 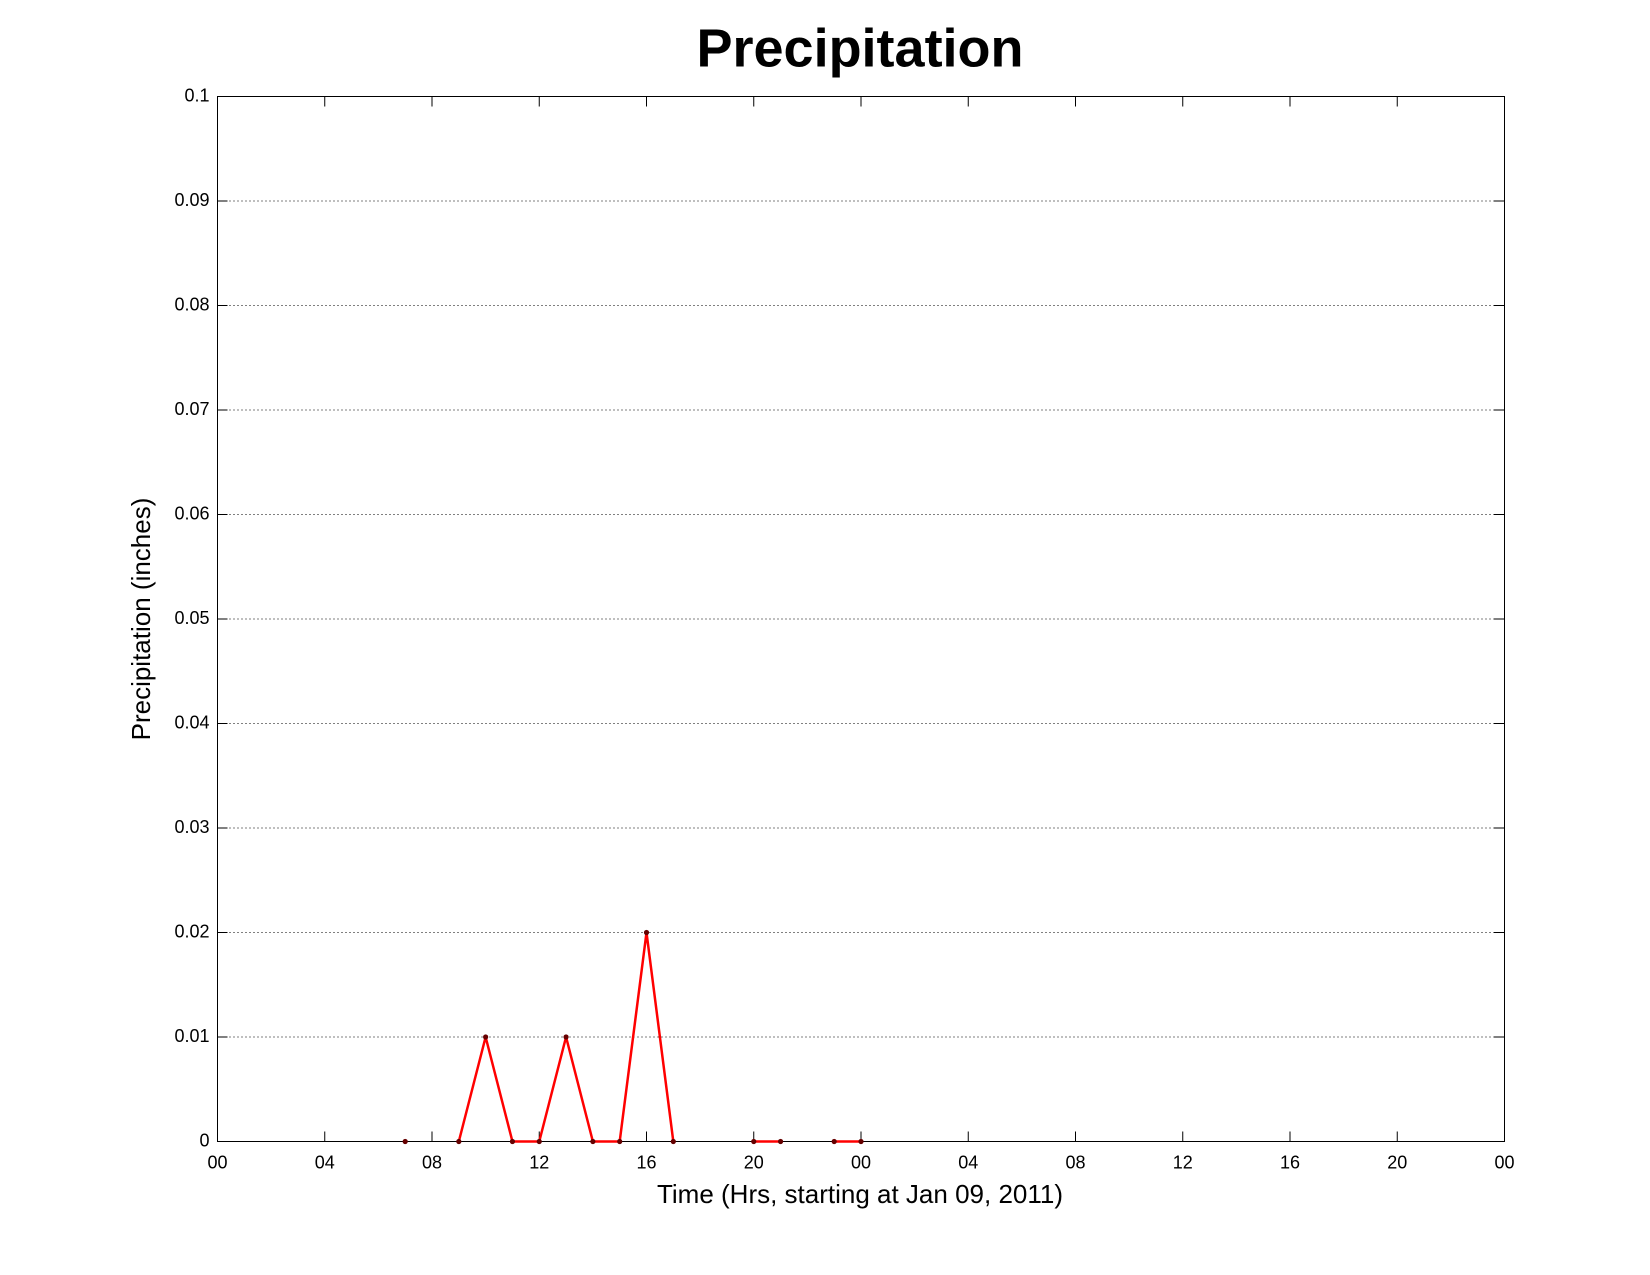 I want to click on y-tick-label: 0.04, so click(x=191, y=722).